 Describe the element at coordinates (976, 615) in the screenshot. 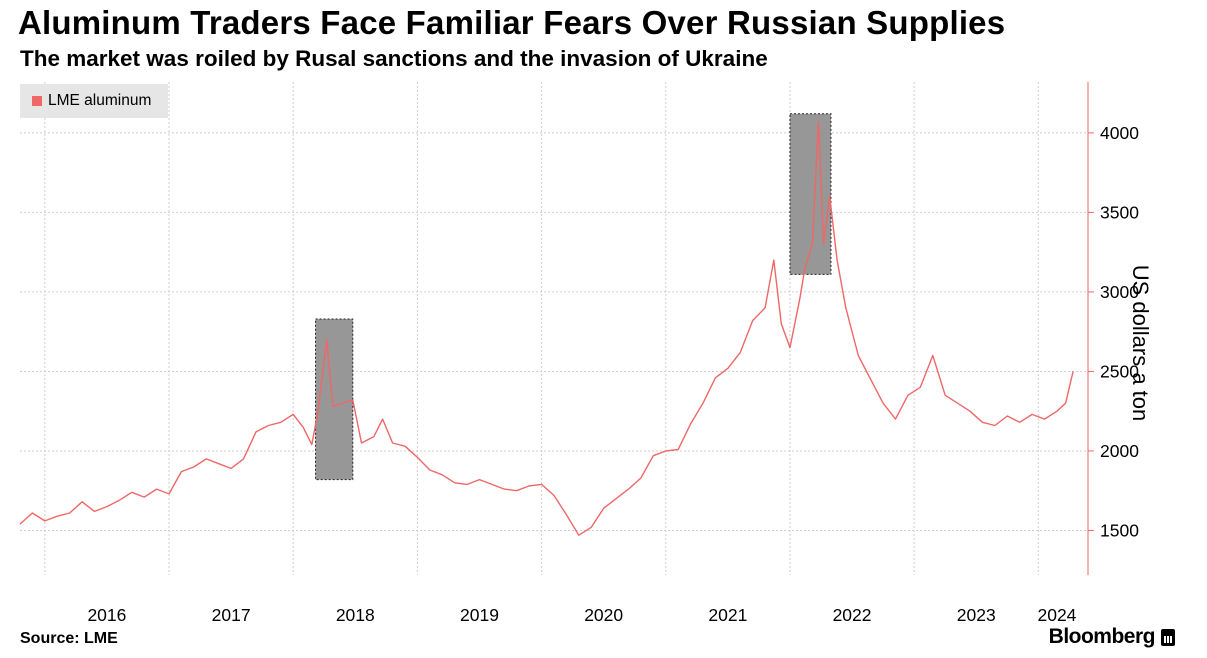

I see `x-tick-label: 2023` at that location.